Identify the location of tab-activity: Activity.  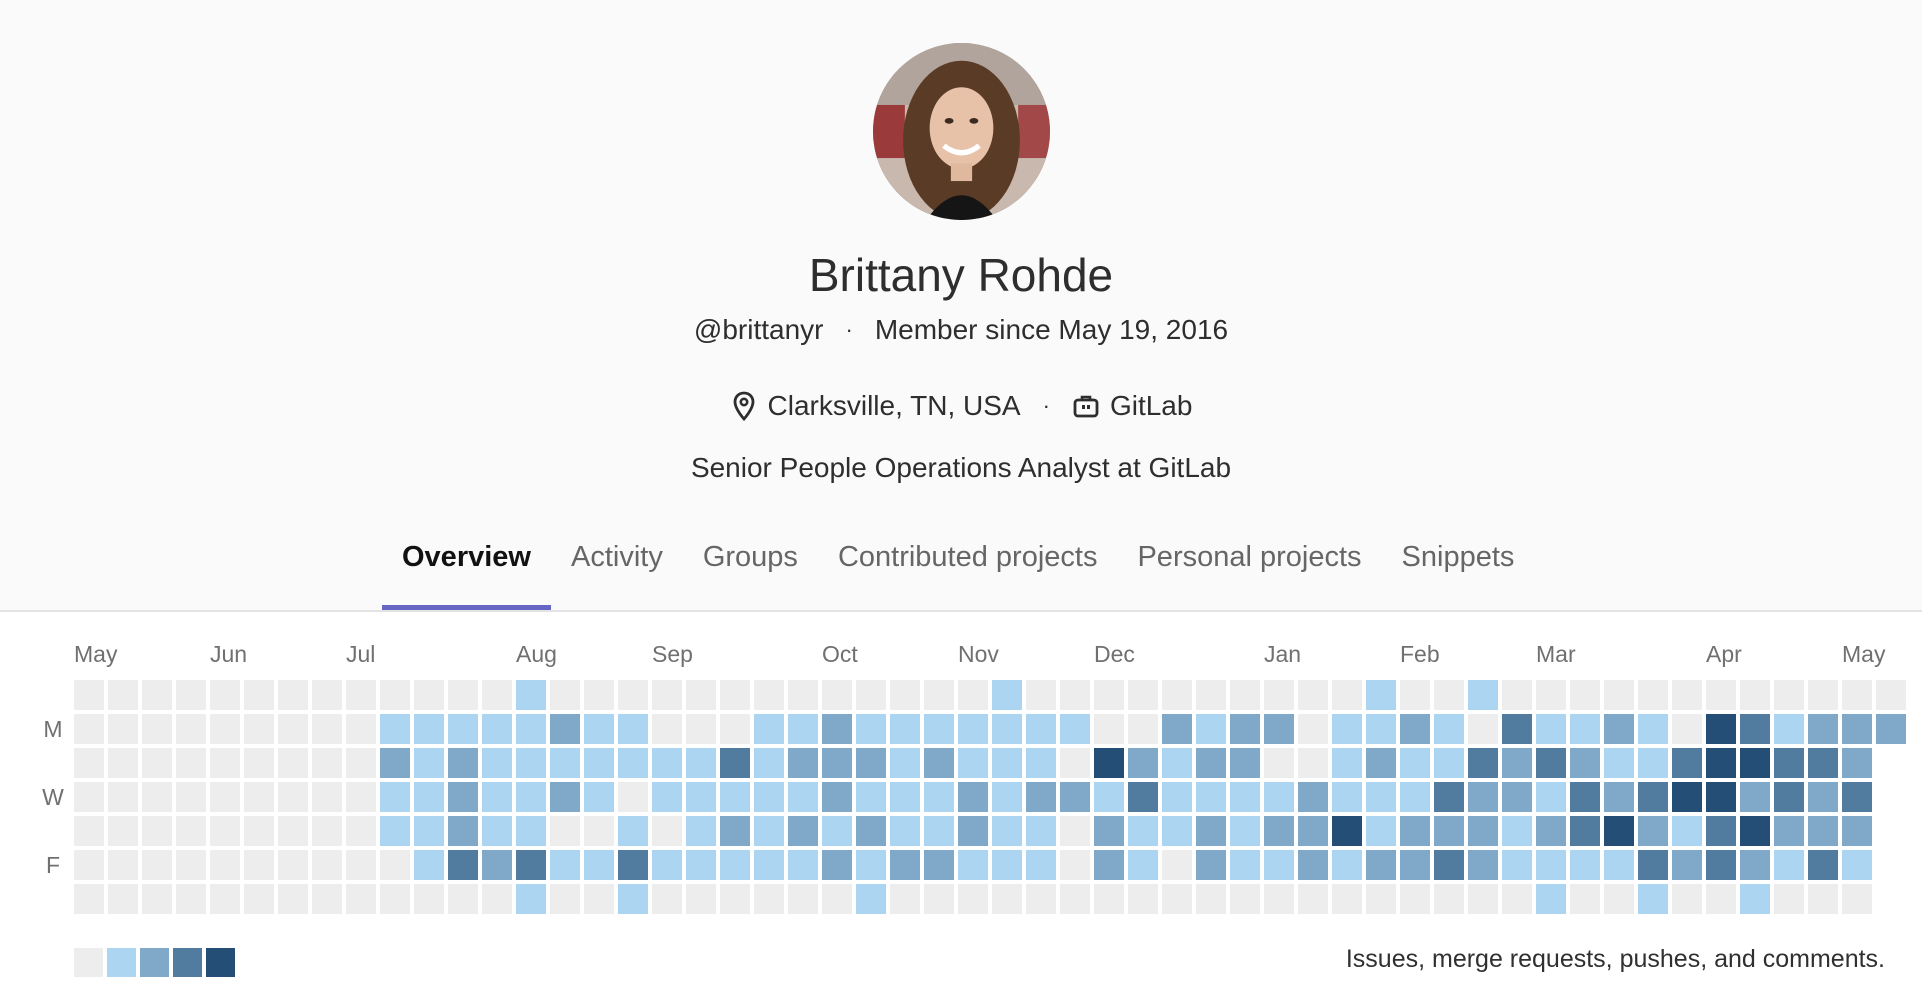
(616, 557).